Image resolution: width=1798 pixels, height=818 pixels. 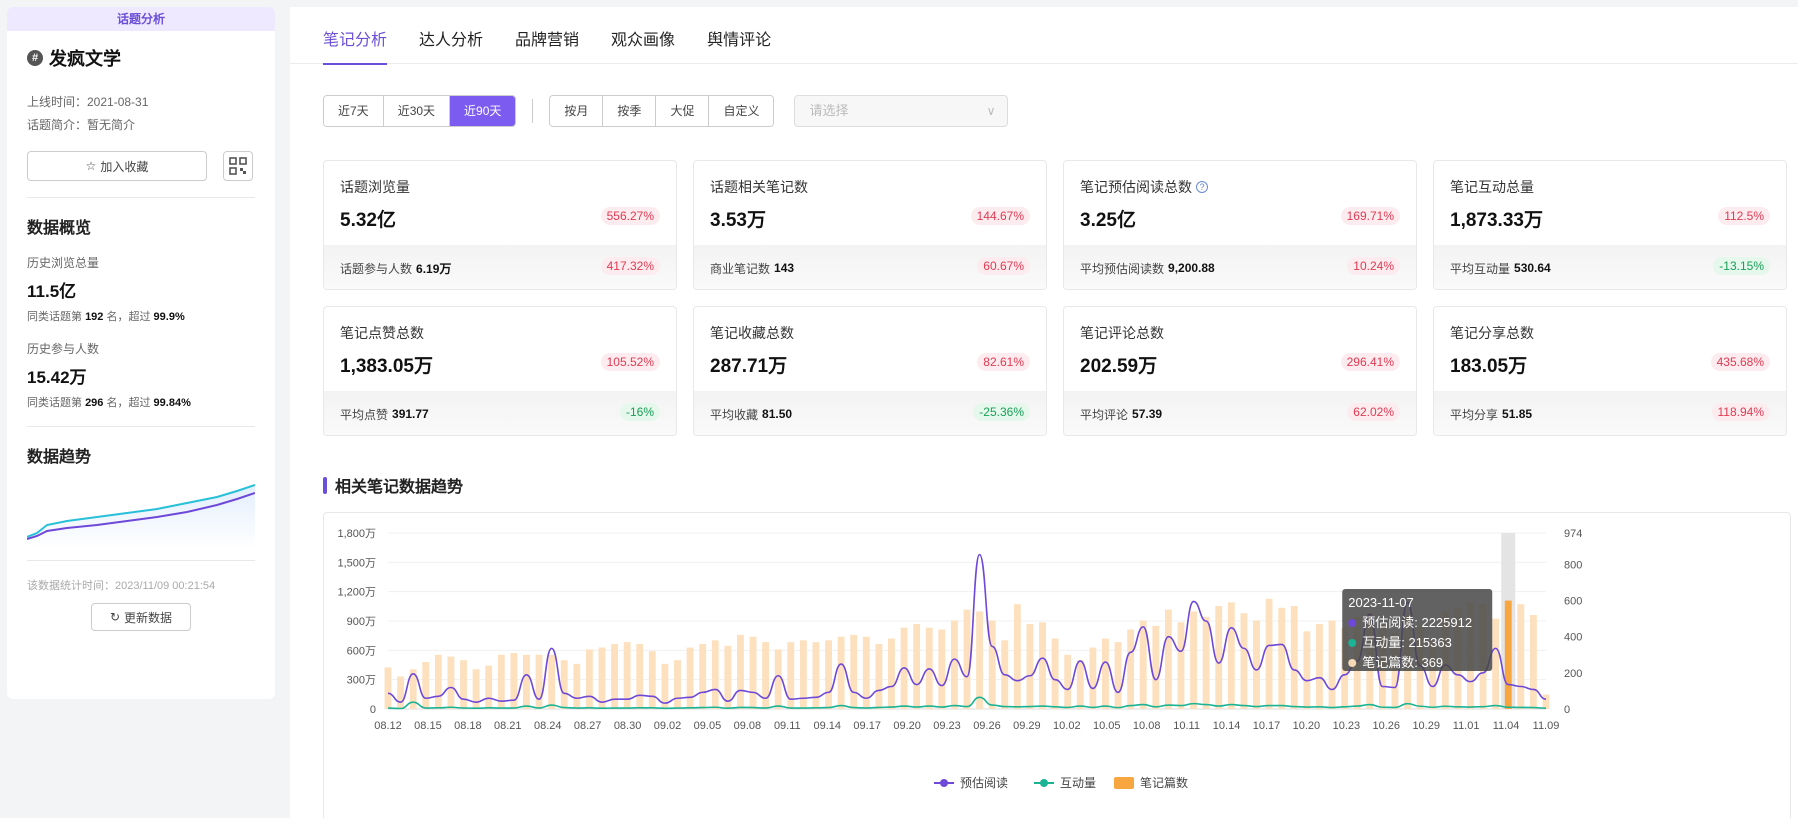 What do you see at coordinates (984, 783) in the screenshot?
I see `legend-label: 预估阅读` at bounding box center [984, 783].